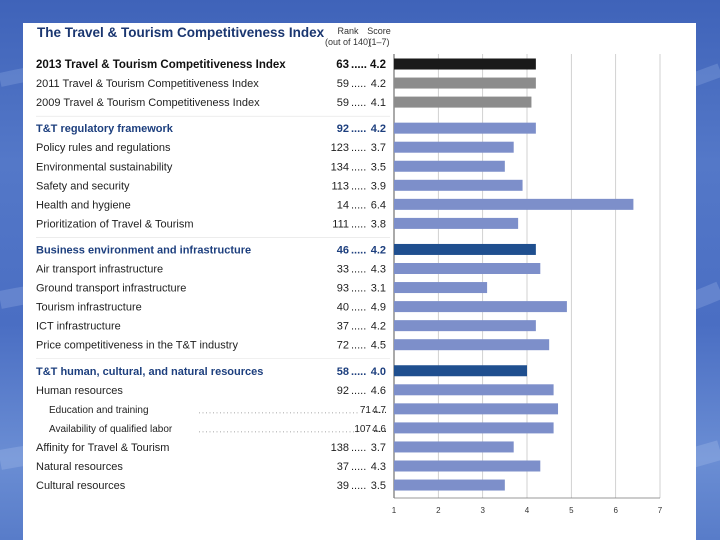 The image size is (720, 540). What do you see at coordinates (295, 390) in the screenshot?
I see `chart-row: Human resources 92..... 4.6` at bounding box center [295, 390].